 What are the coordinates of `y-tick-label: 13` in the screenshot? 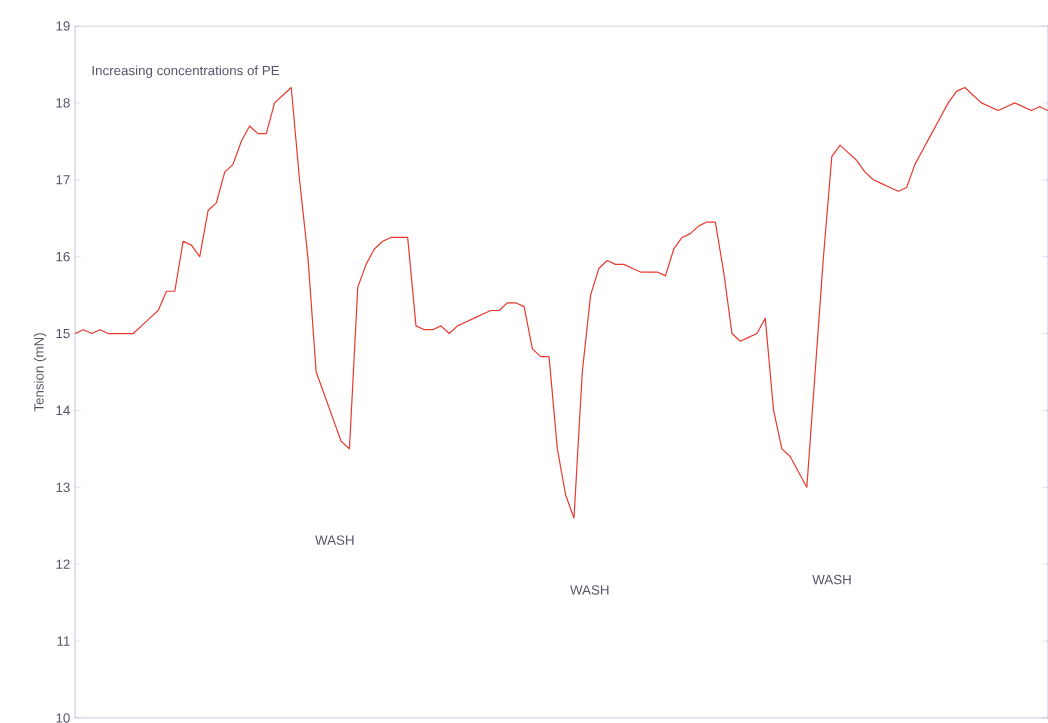 It's located at (63, 487).